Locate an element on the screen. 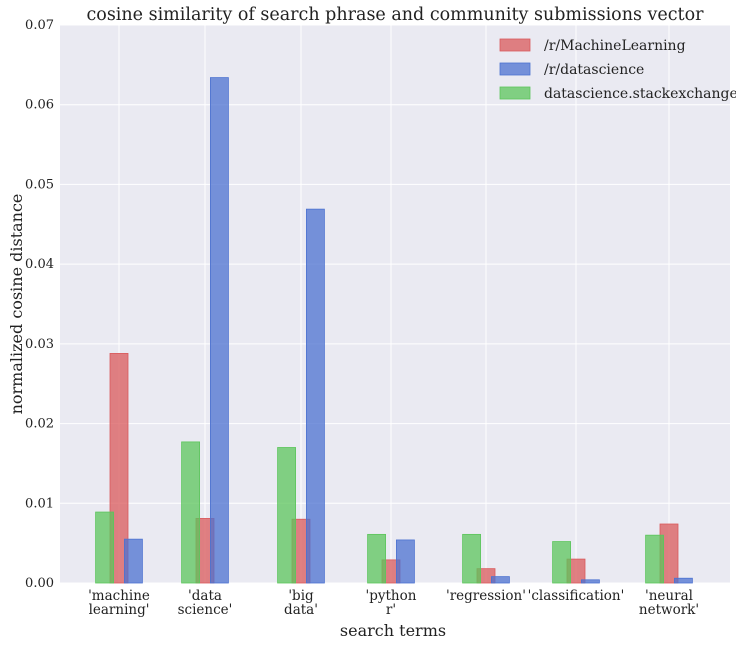 This screenshot has height=645, width=736. legend-label: /r/MachineLearning is located at coordinates (615, 46).